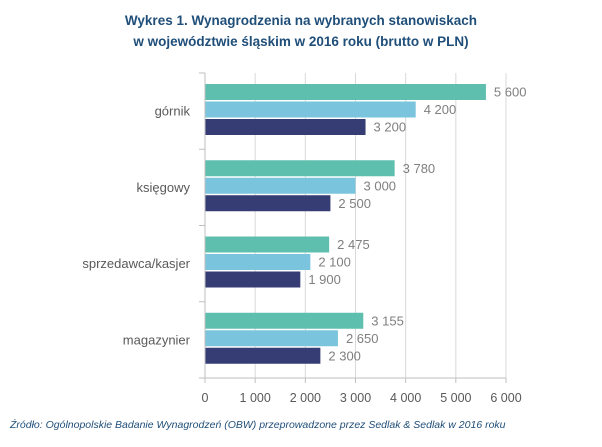 The height and width of the screenshot is (447, 602). Describe the element at coordinates (455, 398) in the screenshot. I see `x-tick-label: 5 000` at that location.